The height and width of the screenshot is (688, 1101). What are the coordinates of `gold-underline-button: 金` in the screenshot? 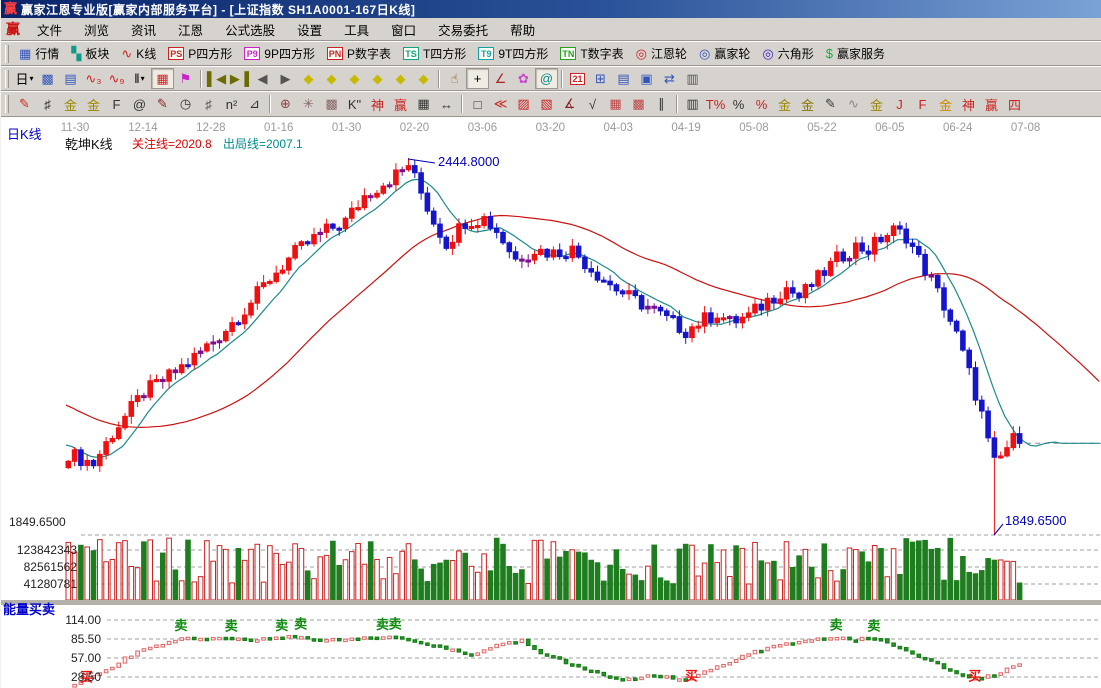 It's located at (876, 104).